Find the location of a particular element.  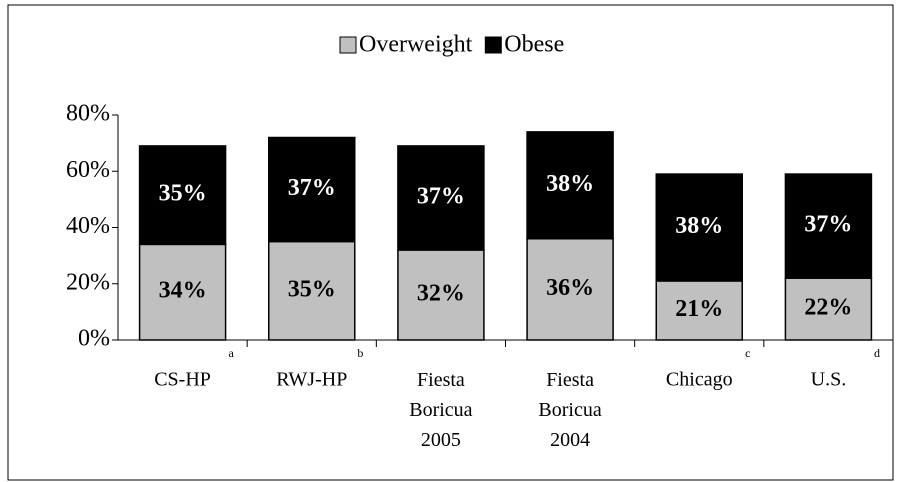

x-tick-label: CS-HP is located at coordinates (182, 380).